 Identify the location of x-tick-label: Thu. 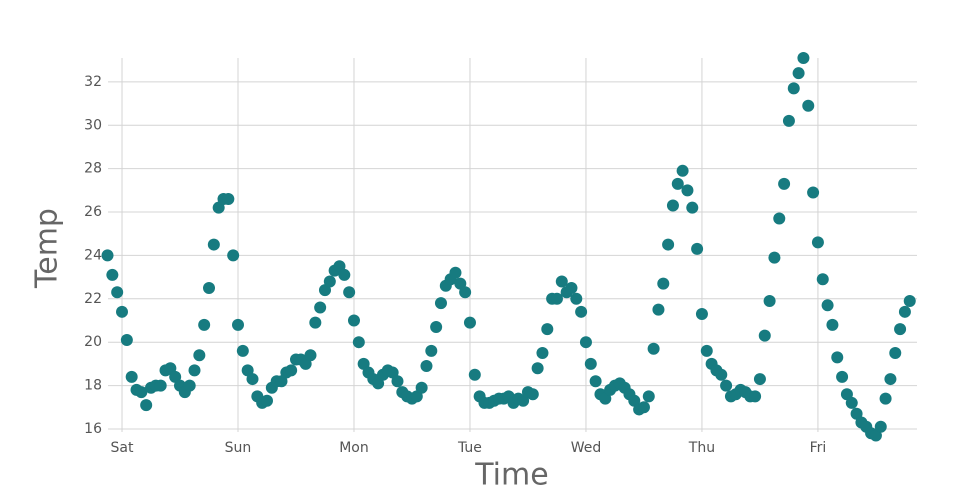
(701, 448).